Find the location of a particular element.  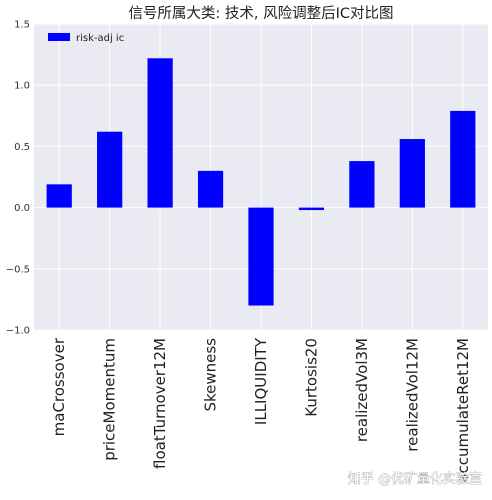

bar-ILLIQUIDITY is located at coordinates (261, 256).